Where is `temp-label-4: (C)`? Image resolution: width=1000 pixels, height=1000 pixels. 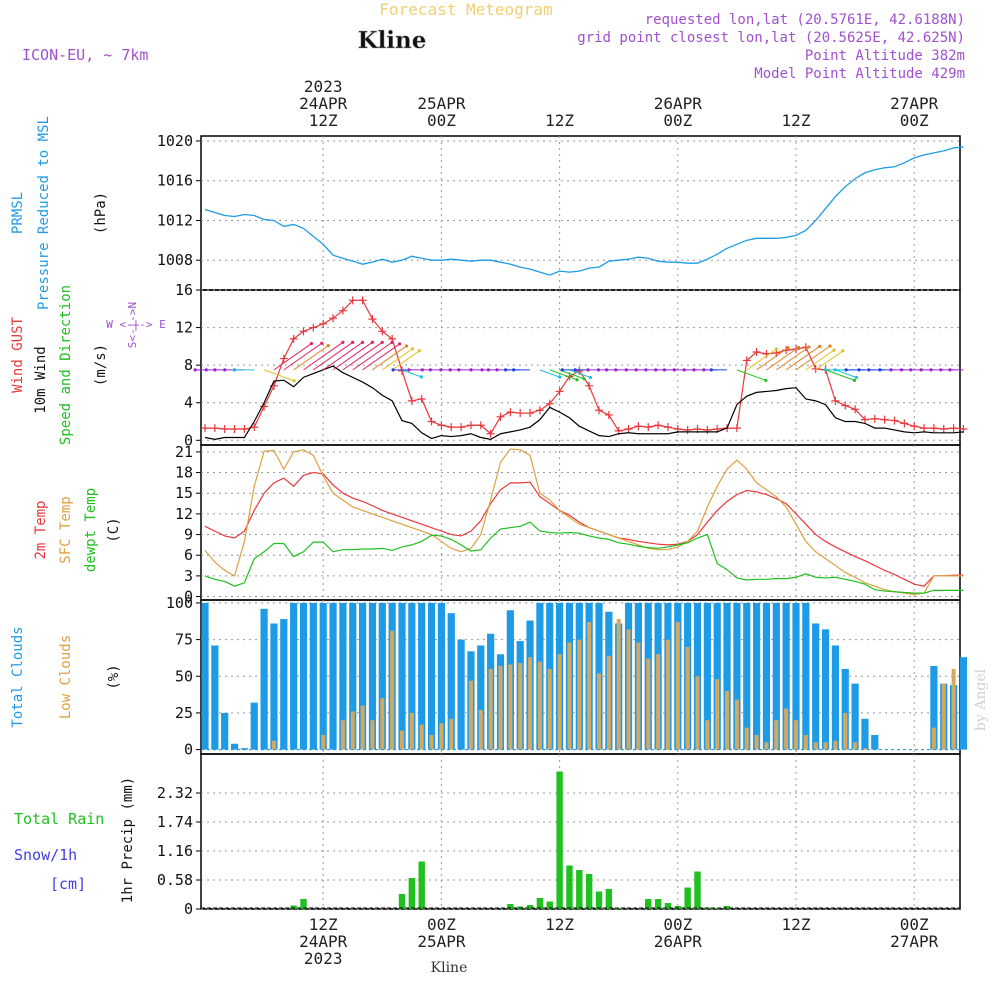
temp-label-4: (C) is located at coordinates (114, 529).